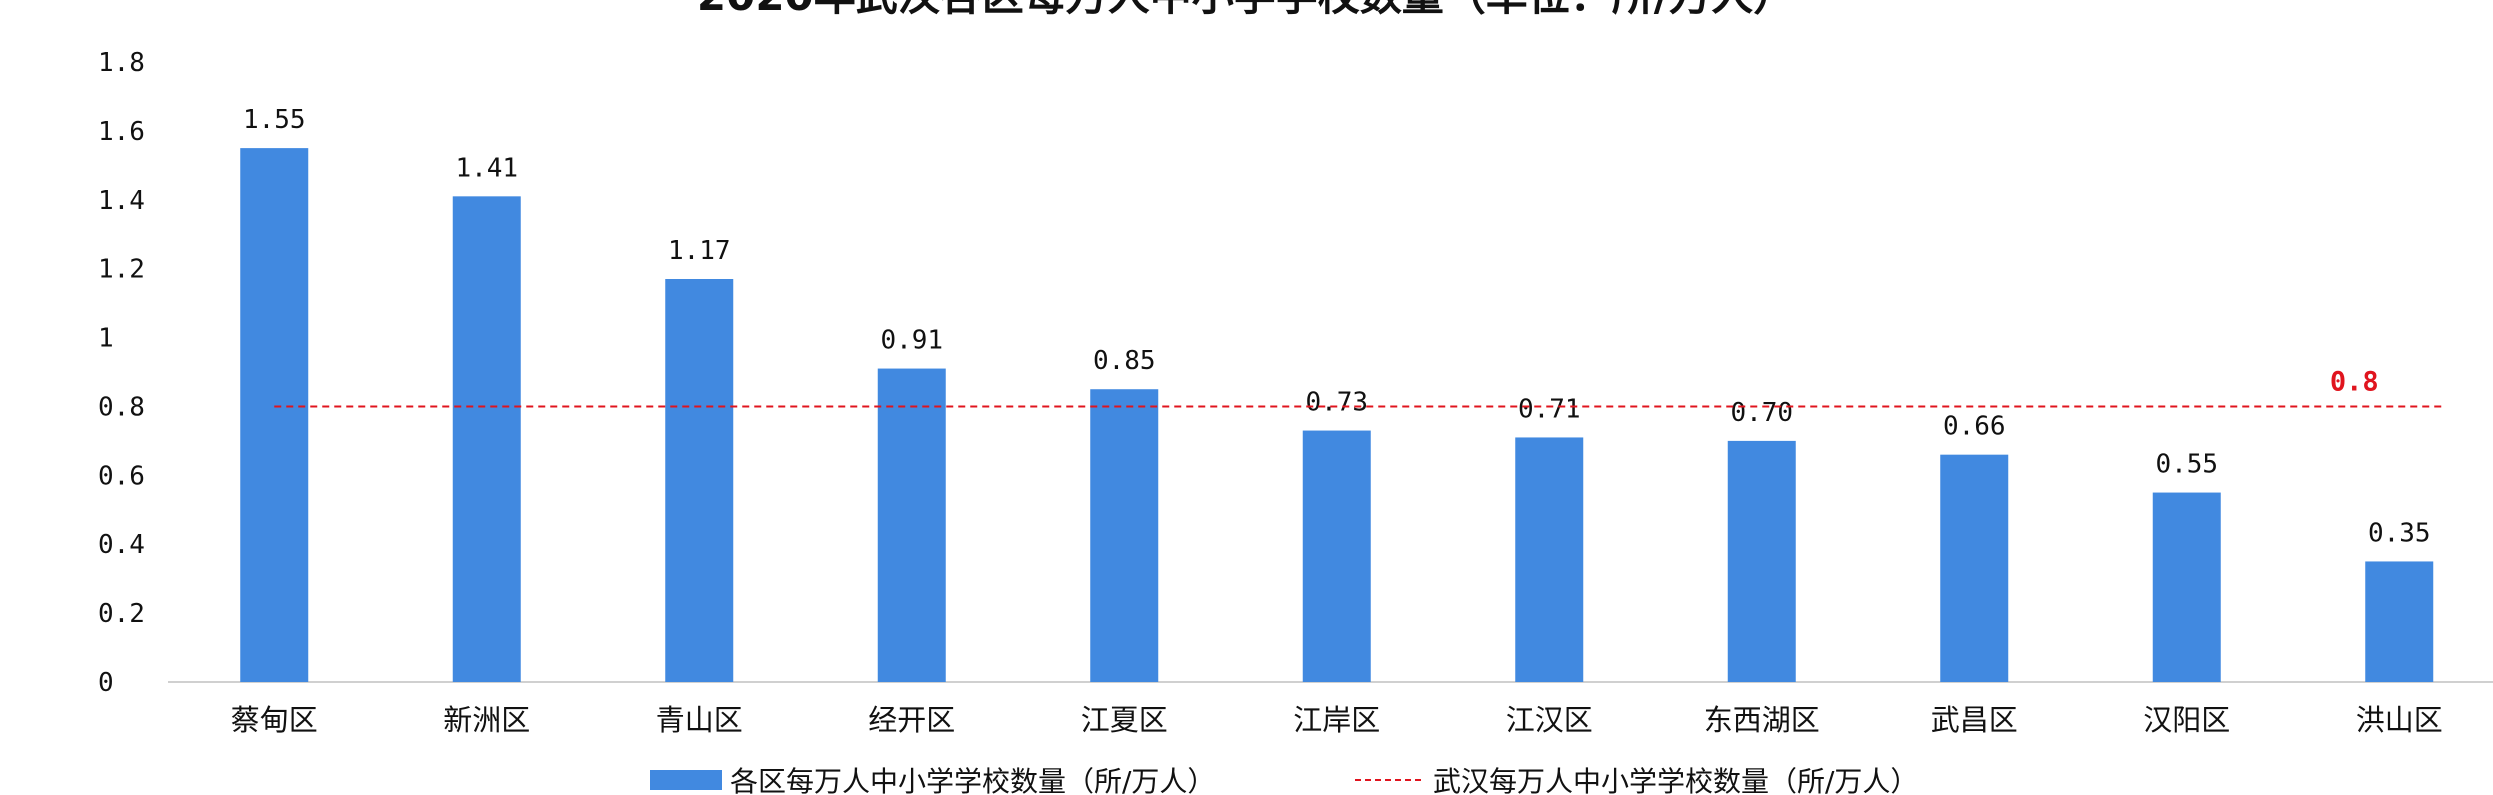 This screenshot has width=2493, height=795. Describe the element at coordinates (699, 251) in the screenshot. I see `bar-value-label: 1.17` at that location.